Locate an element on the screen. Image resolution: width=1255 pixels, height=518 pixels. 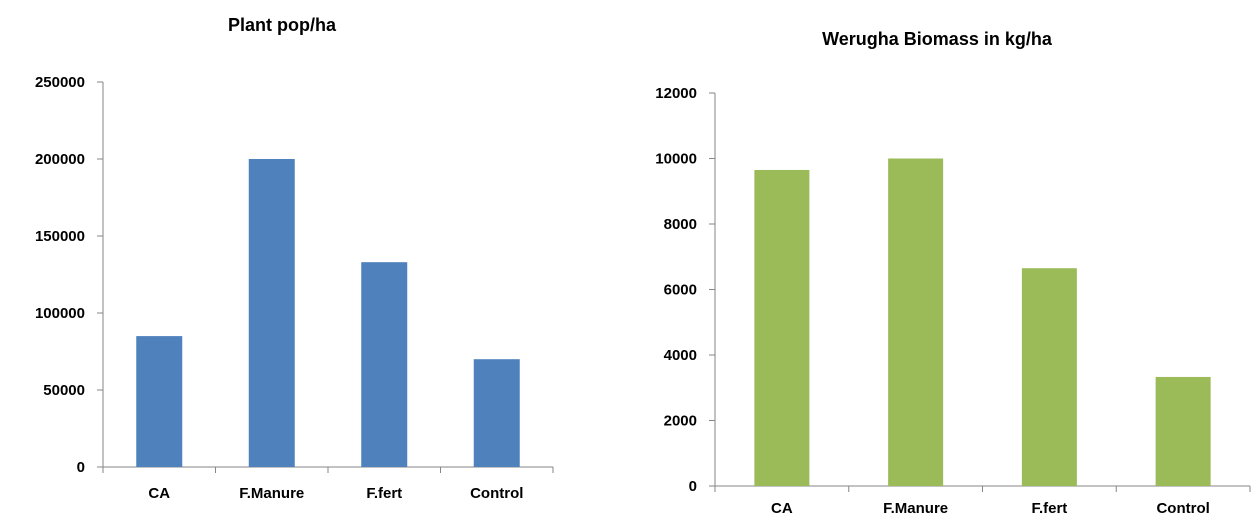
y-tick-label: 4000 is located at coordinates (680, 355).